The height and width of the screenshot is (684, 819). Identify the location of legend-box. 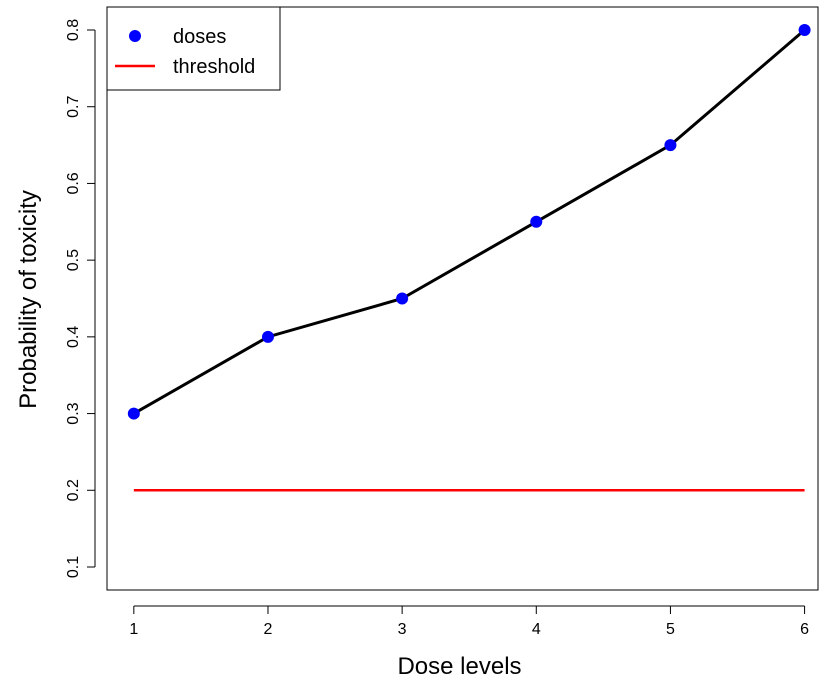
(193, 48).